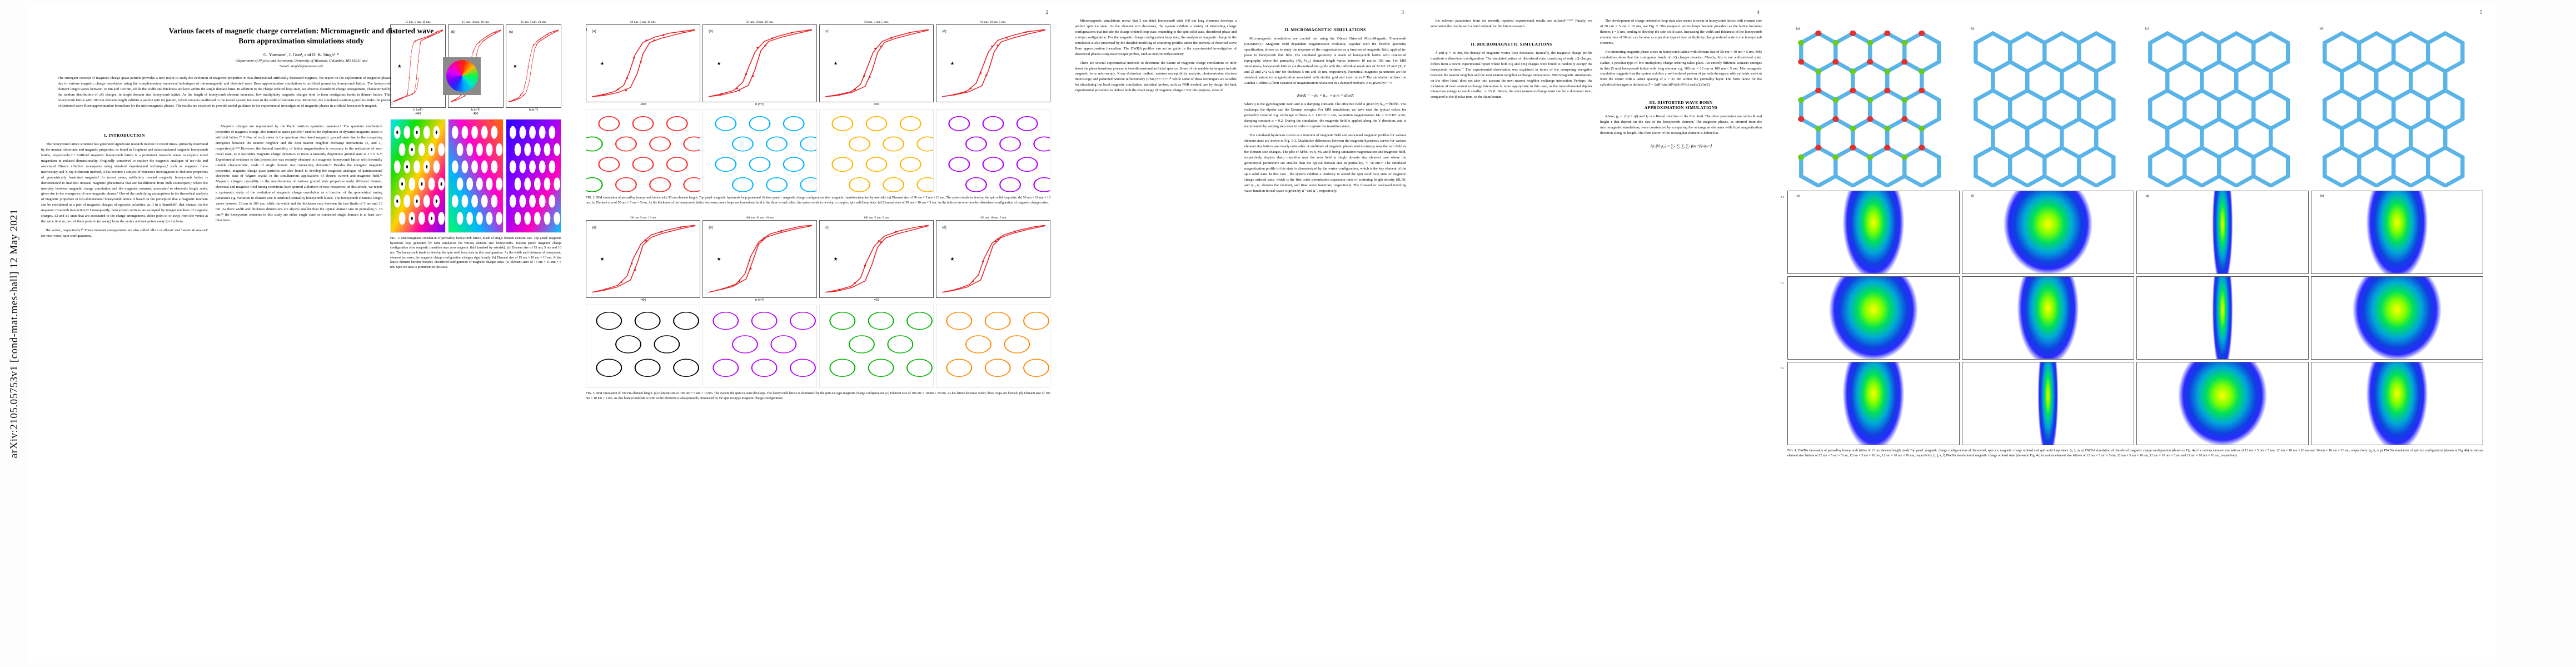  What do you see at coordinates (2048, 232) in the screenshot?
I see `fig4-heatmap-f: (f)` at bounding box center [2048, 232].